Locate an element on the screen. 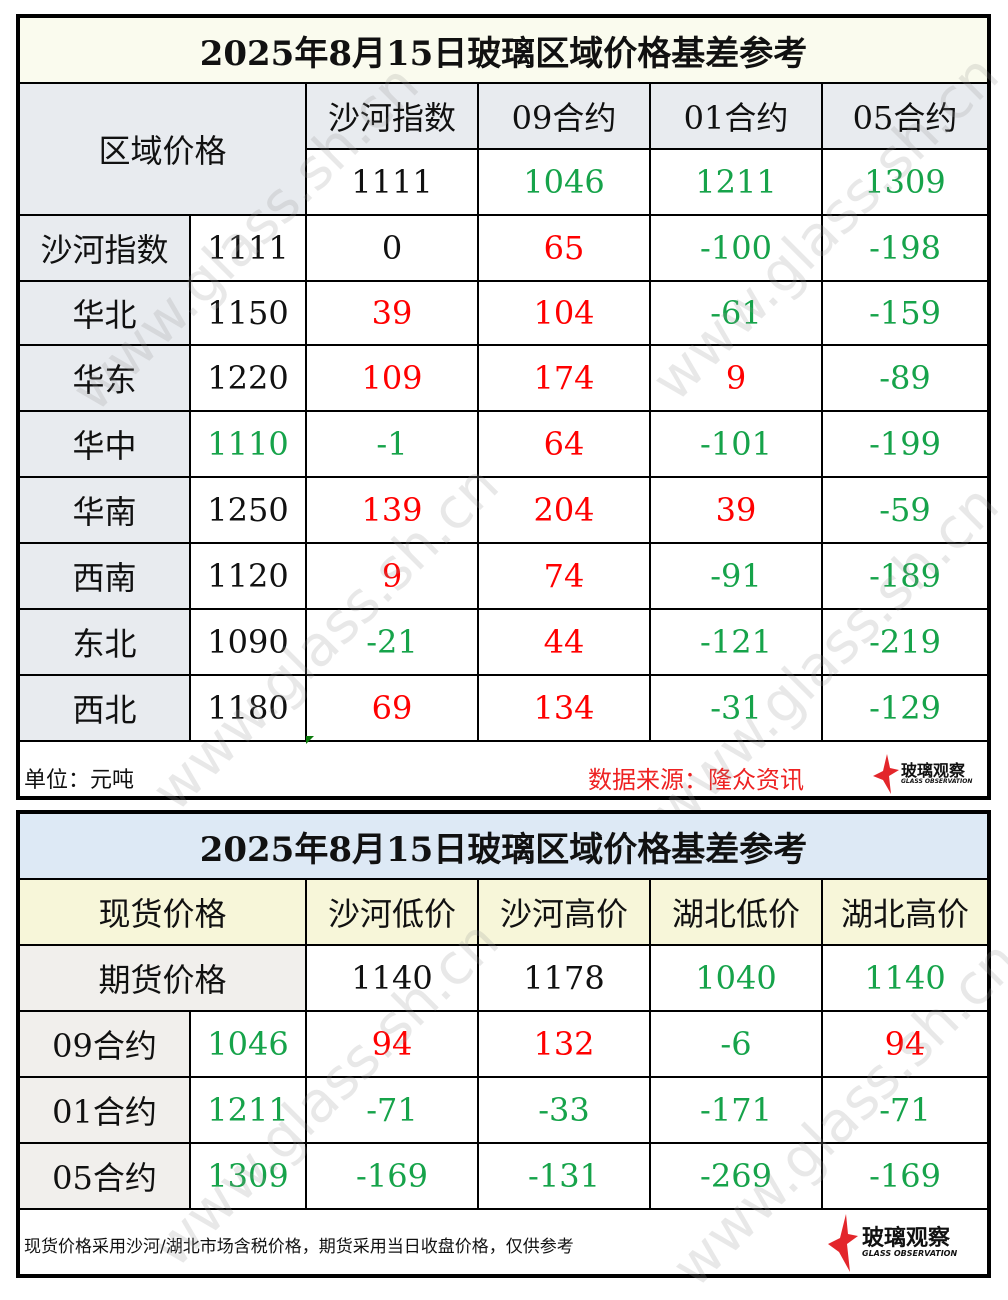 The image size is (1008, 1300). basis-value: -59 is located at coordinates (904, 510).